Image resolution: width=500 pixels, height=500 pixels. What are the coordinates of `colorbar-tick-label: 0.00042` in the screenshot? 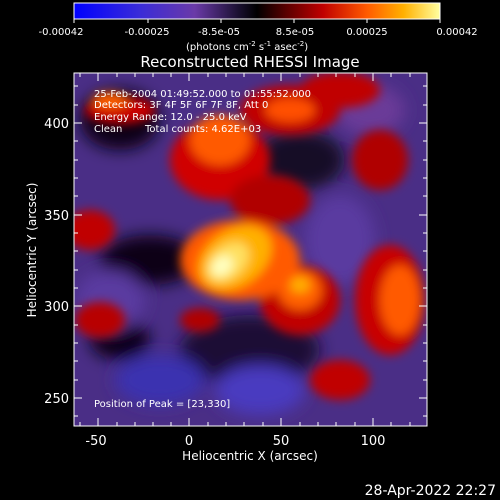 It's located at (456, 32).